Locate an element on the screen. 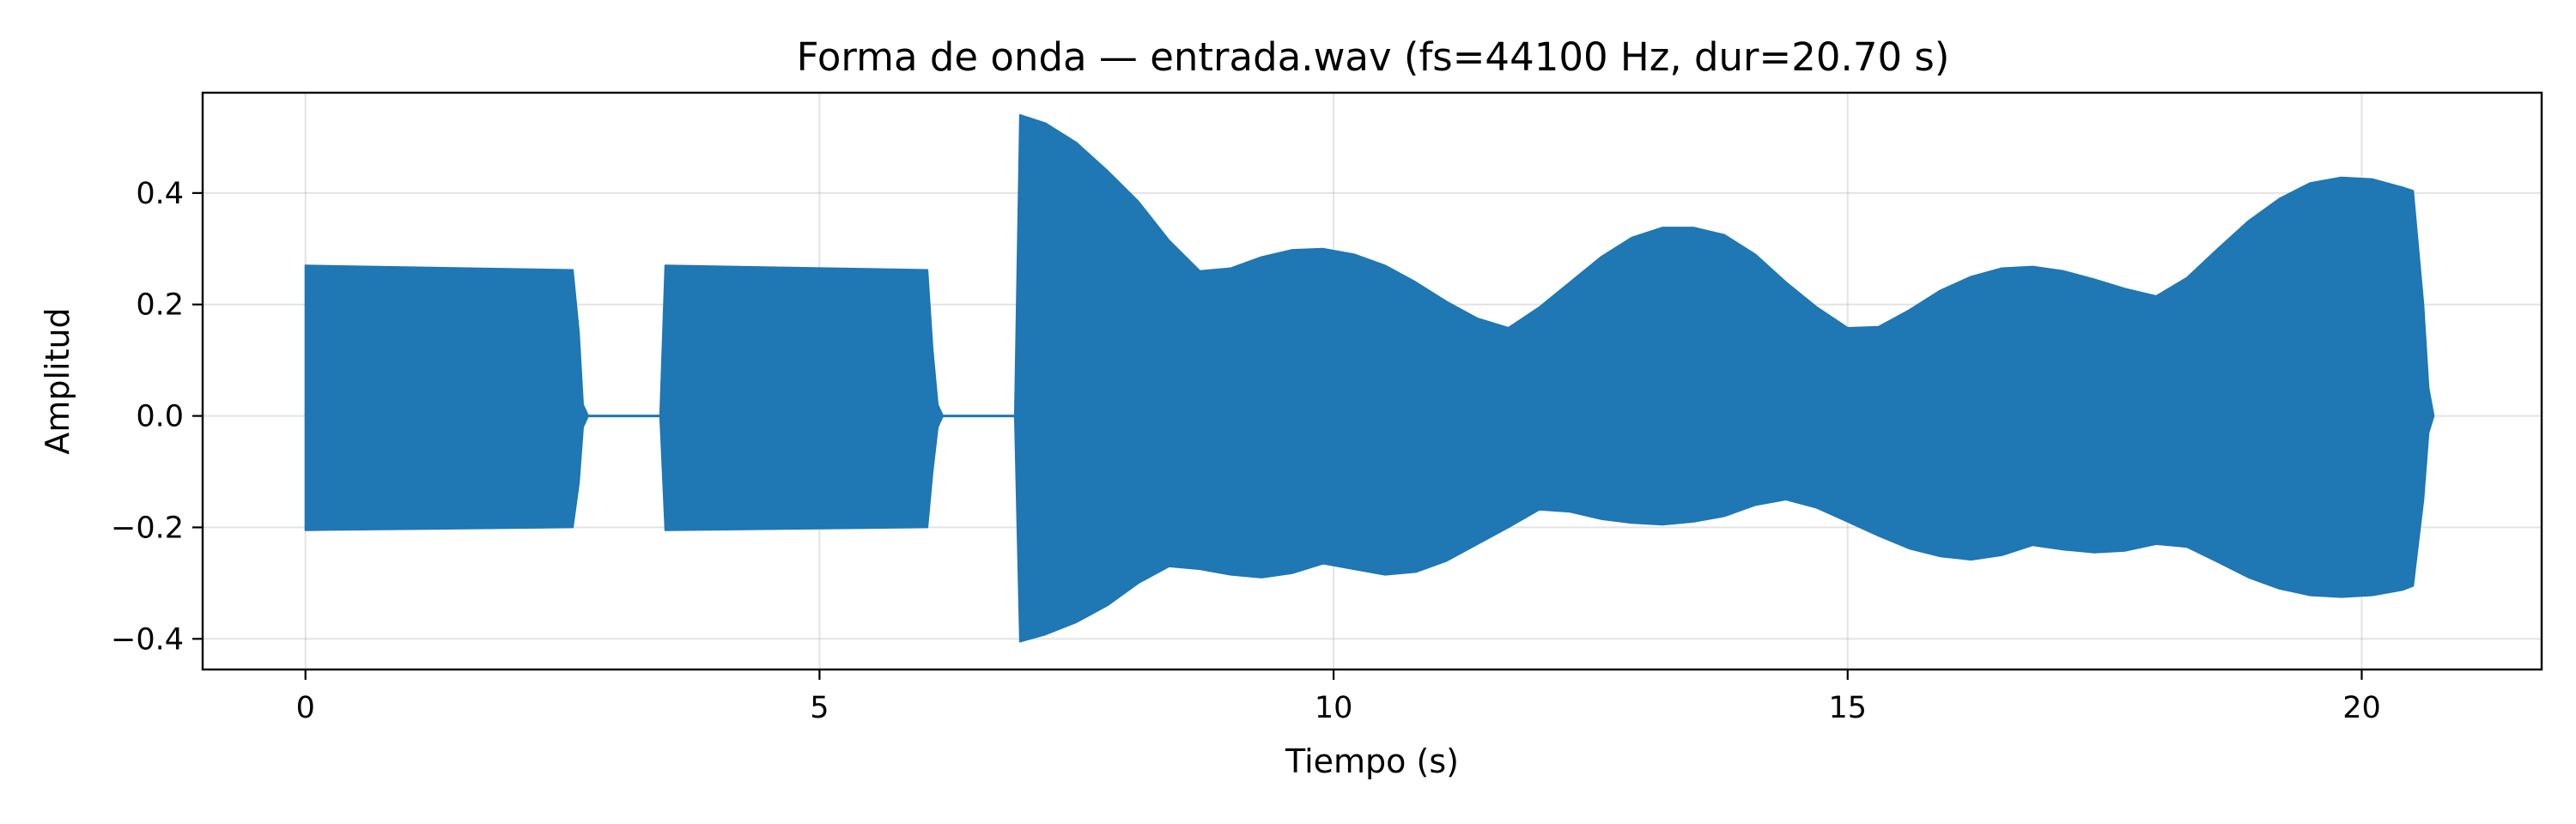 The height and width of the screenshot is (824, 2576). y-tick-label: −0.4 is located at coordinates (148, 639).